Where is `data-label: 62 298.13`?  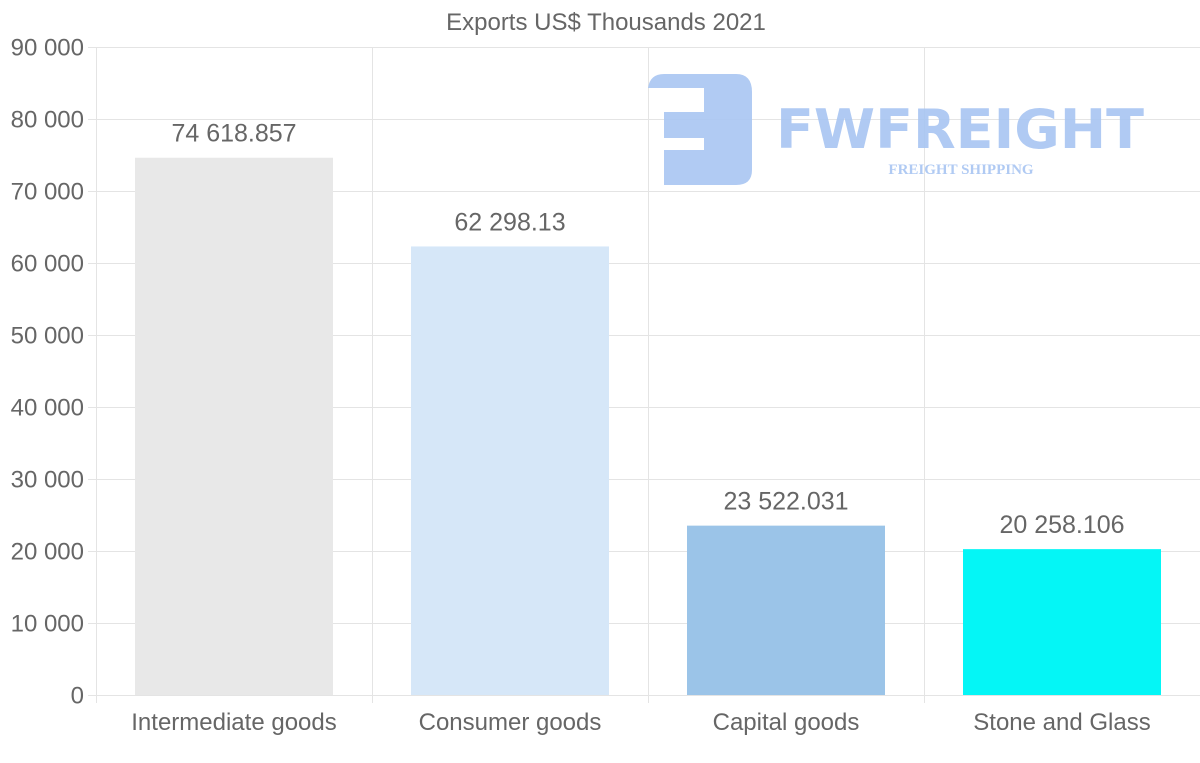
data-label: 62 298.13 is located at coordinates (509, 222).